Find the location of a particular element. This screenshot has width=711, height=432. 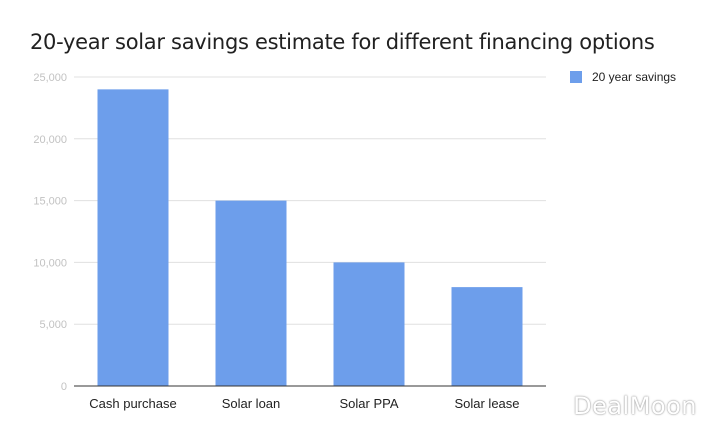

y-tick-label: 10,000 is located at coordinates (50, 263).